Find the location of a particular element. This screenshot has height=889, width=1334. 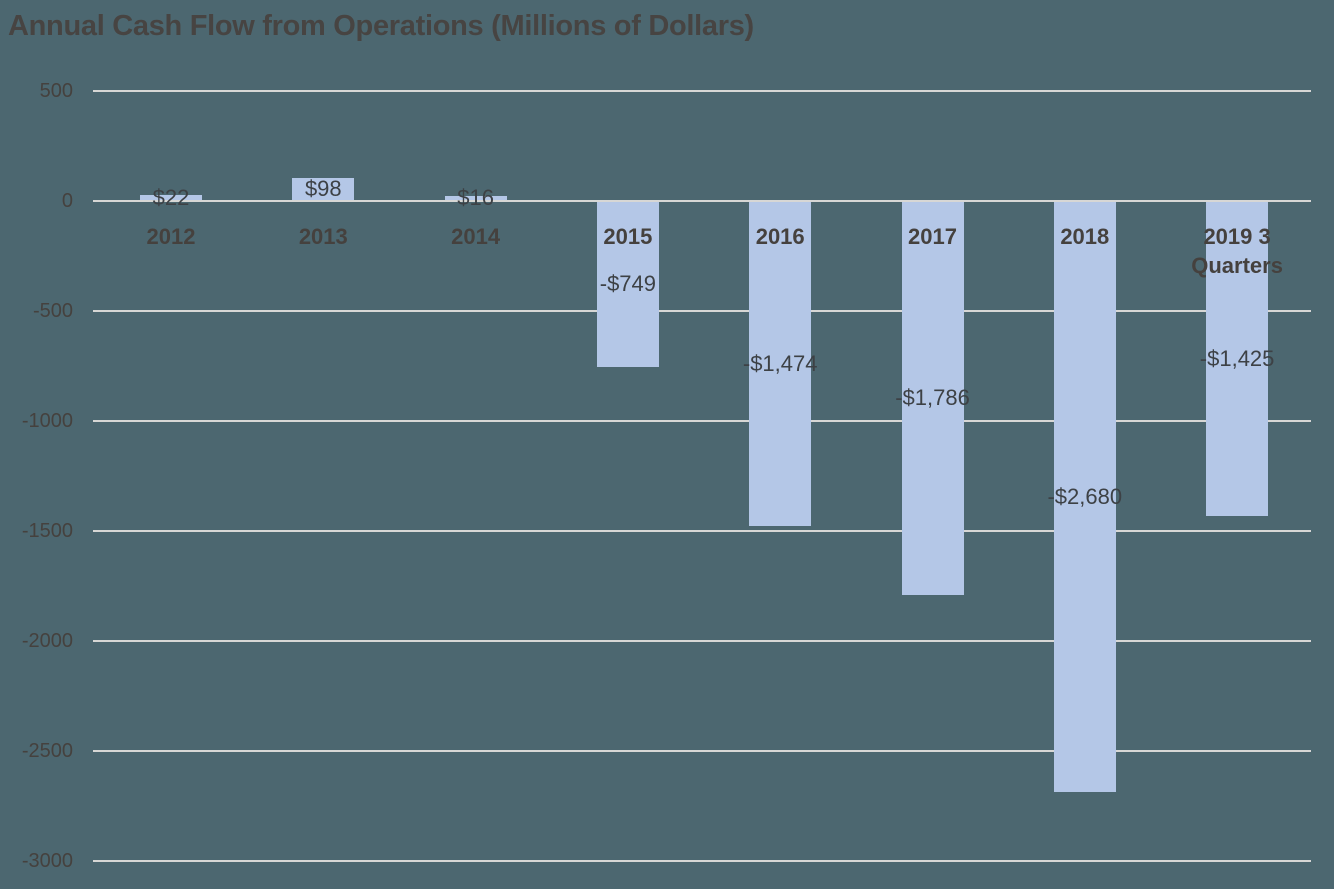

bar-data-label: -$749 is located at coordinates (628, 284).